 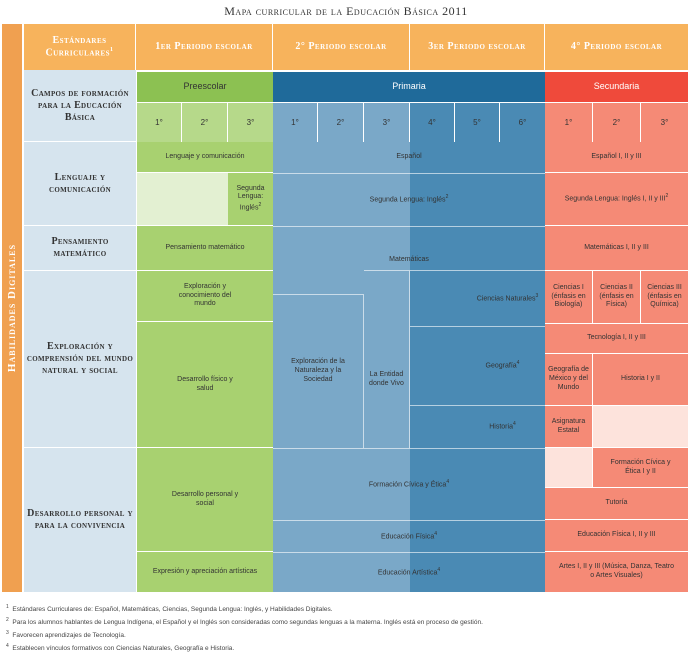 I want to click on pri-entidad: La Entidad donde Vivo, so click(x=387, y=359).